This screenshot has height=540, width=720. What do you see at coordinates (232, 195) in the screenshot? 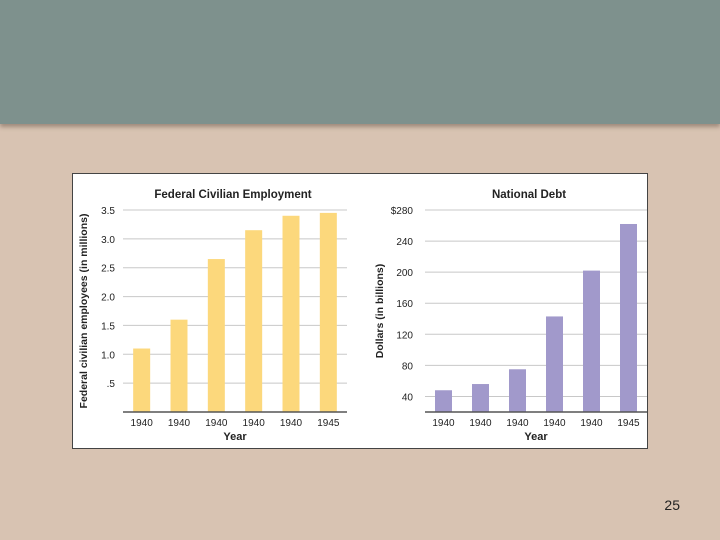
I see `employment-chart-title: Federal Civilian Employment` at bounding box center [232, 195].